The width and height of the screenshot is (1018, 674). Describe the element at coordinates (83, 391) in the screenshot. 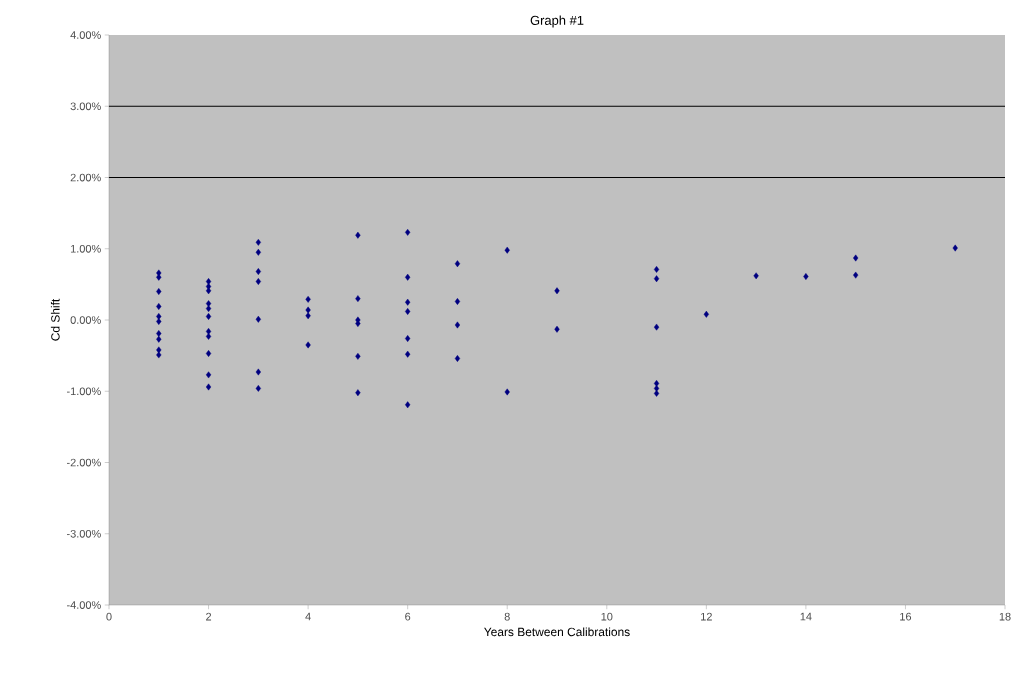

I see `y-tick-label: -1.00%` at that location.